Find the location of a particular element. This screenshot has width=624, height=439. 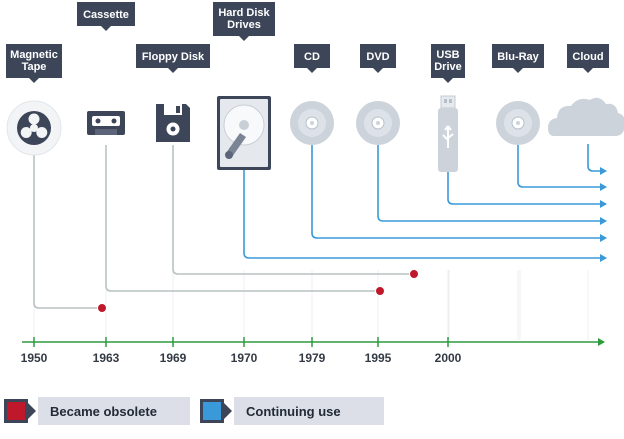

legend-continuing: Continuing use is located at coordinates (292, 411).